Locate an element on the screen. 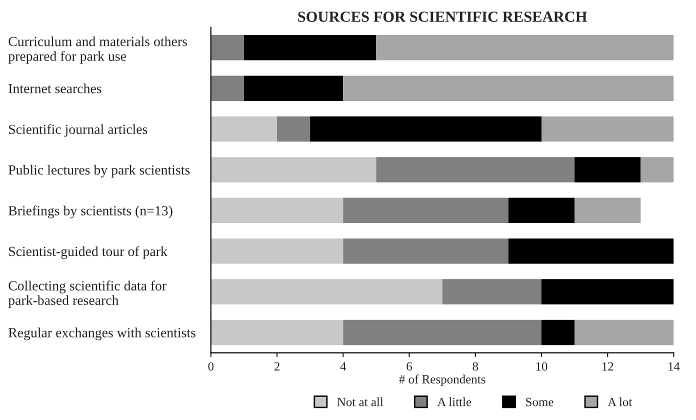 The image size is (696, 420). x-tick-label: 10 is located at coordinates (542, 366).